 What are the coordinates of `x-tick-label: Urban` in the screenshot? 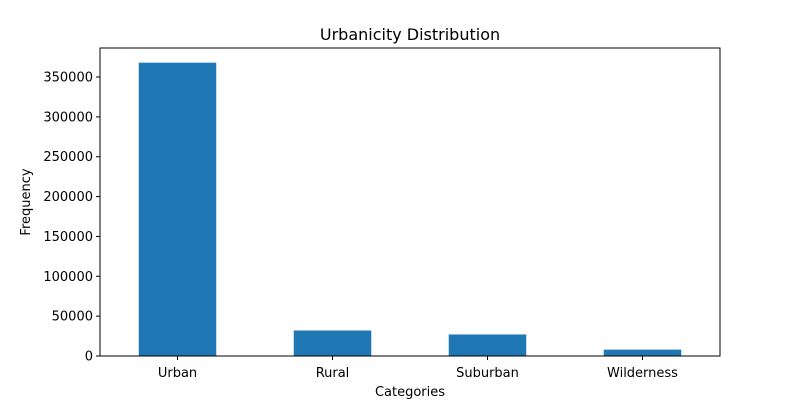 It's located at (177, 373).